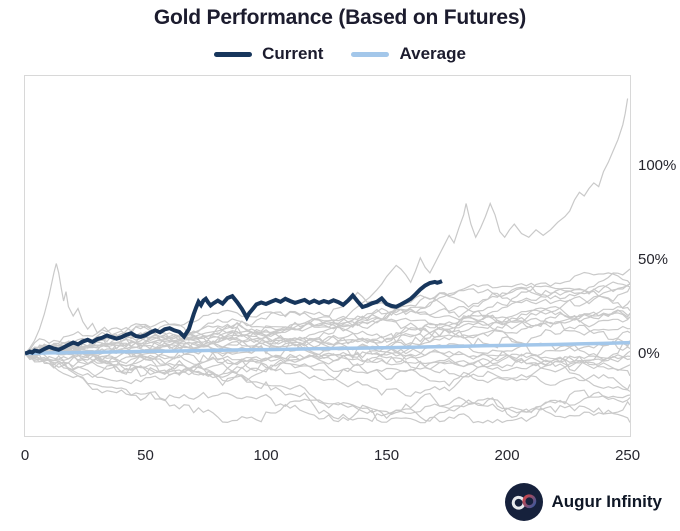 The image size is (680, 531). I want to click on chart-title: Gold Performance (Based on Futures), so click(340, 17).